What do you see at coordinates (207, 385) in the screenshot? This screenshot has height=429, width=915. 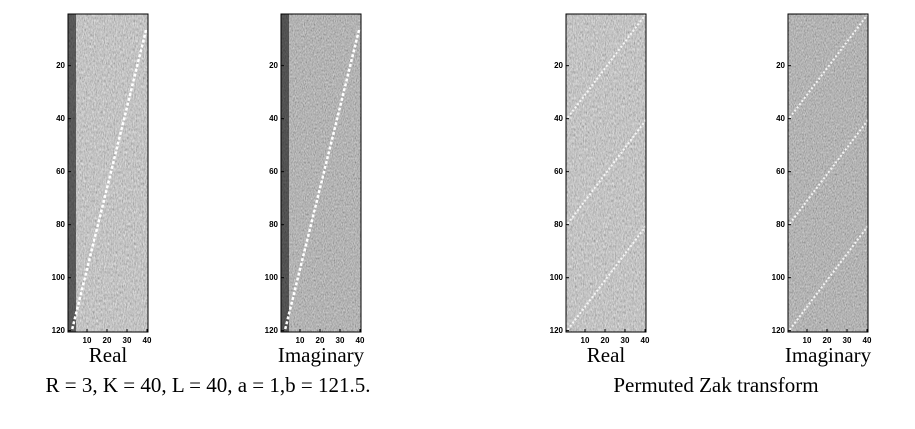 I see `caption: R = 3, K = 40, L = 40, a = 1,b = 121.5.` at bounding box center [207, 385].